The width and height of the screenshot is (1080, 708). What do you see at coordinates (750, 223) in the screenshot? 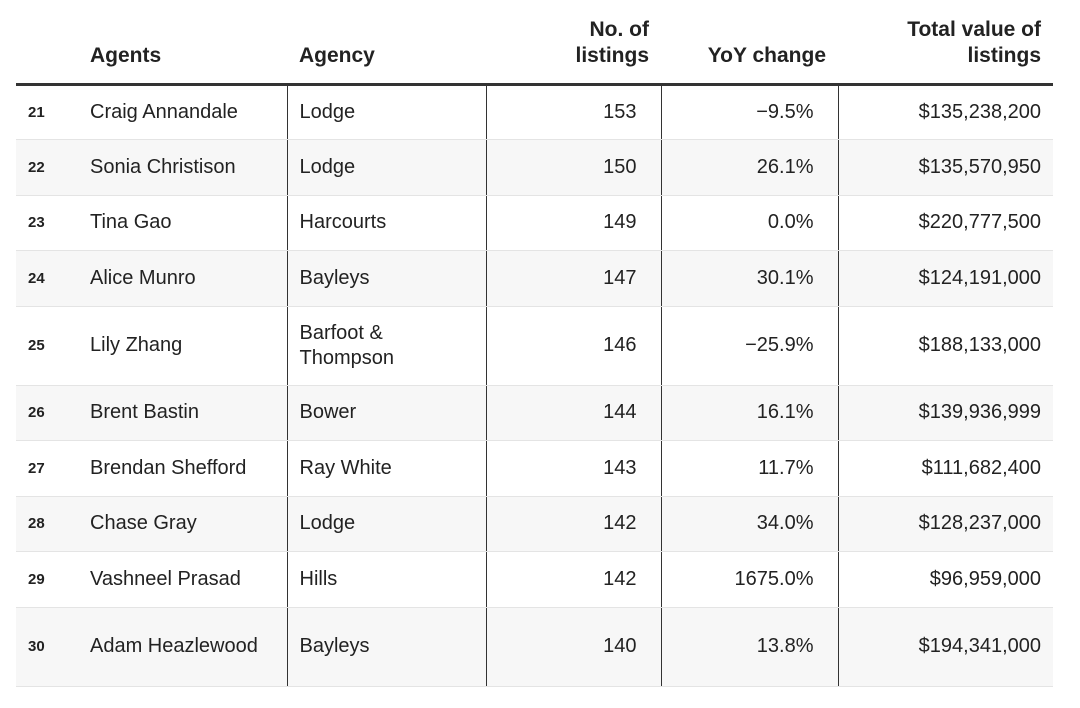
I see `cell-yoy: 0.0%` at bounding box center [750, 223].